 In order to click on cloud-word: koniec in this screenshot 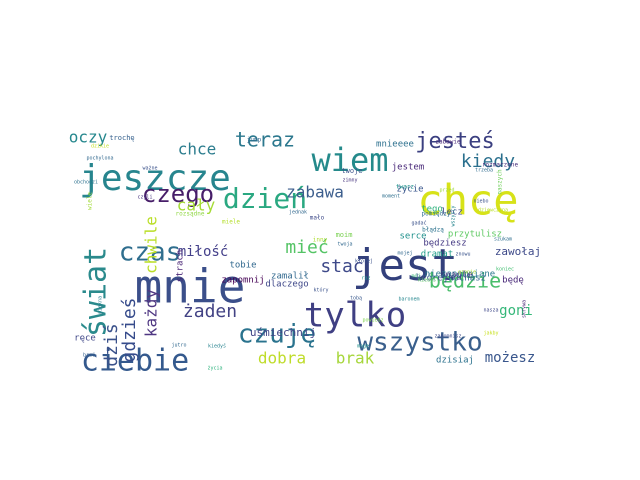, I will do `click(505, 270)`.